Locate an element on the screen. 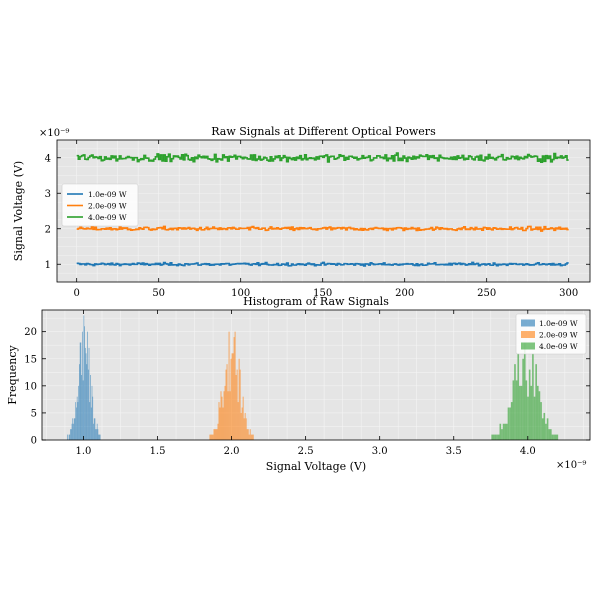 The width and height of the screenshot is (600, 600). top-x-tick-label: 150 is located at coordinates (322, 293).